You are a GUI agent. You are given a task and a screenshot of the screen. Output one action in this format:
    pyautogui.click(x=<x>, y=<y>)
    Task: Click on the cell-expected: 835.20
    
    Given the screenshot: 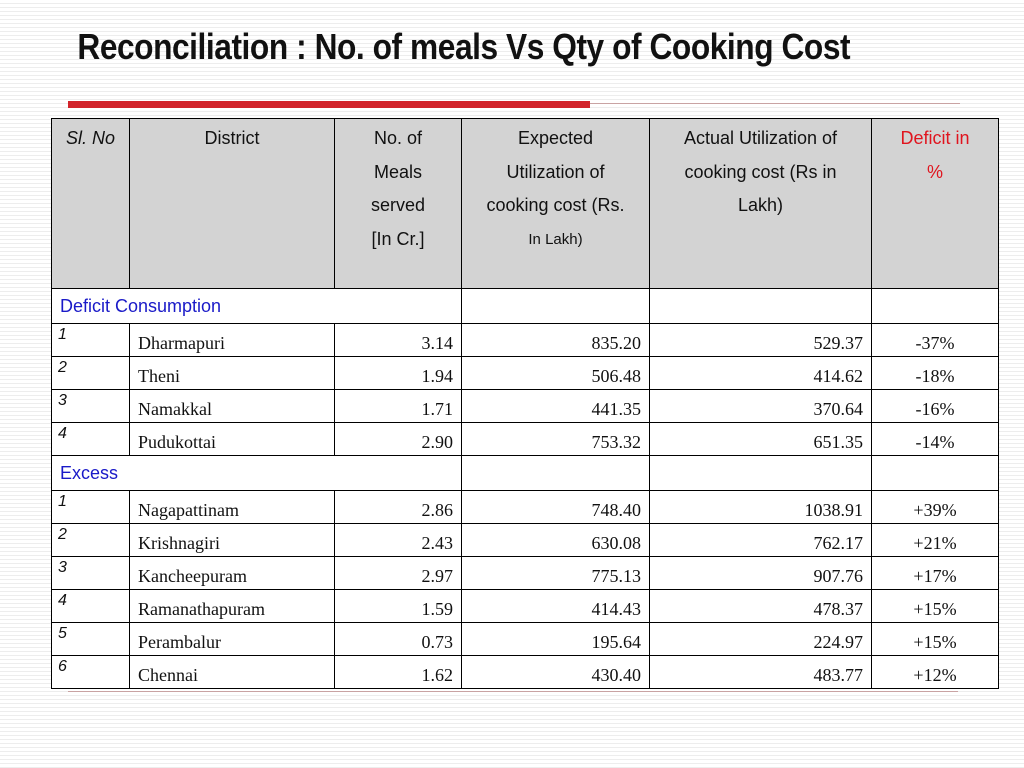 What is the action you would take?
    pyautogui.click(x=555, y=340)
    